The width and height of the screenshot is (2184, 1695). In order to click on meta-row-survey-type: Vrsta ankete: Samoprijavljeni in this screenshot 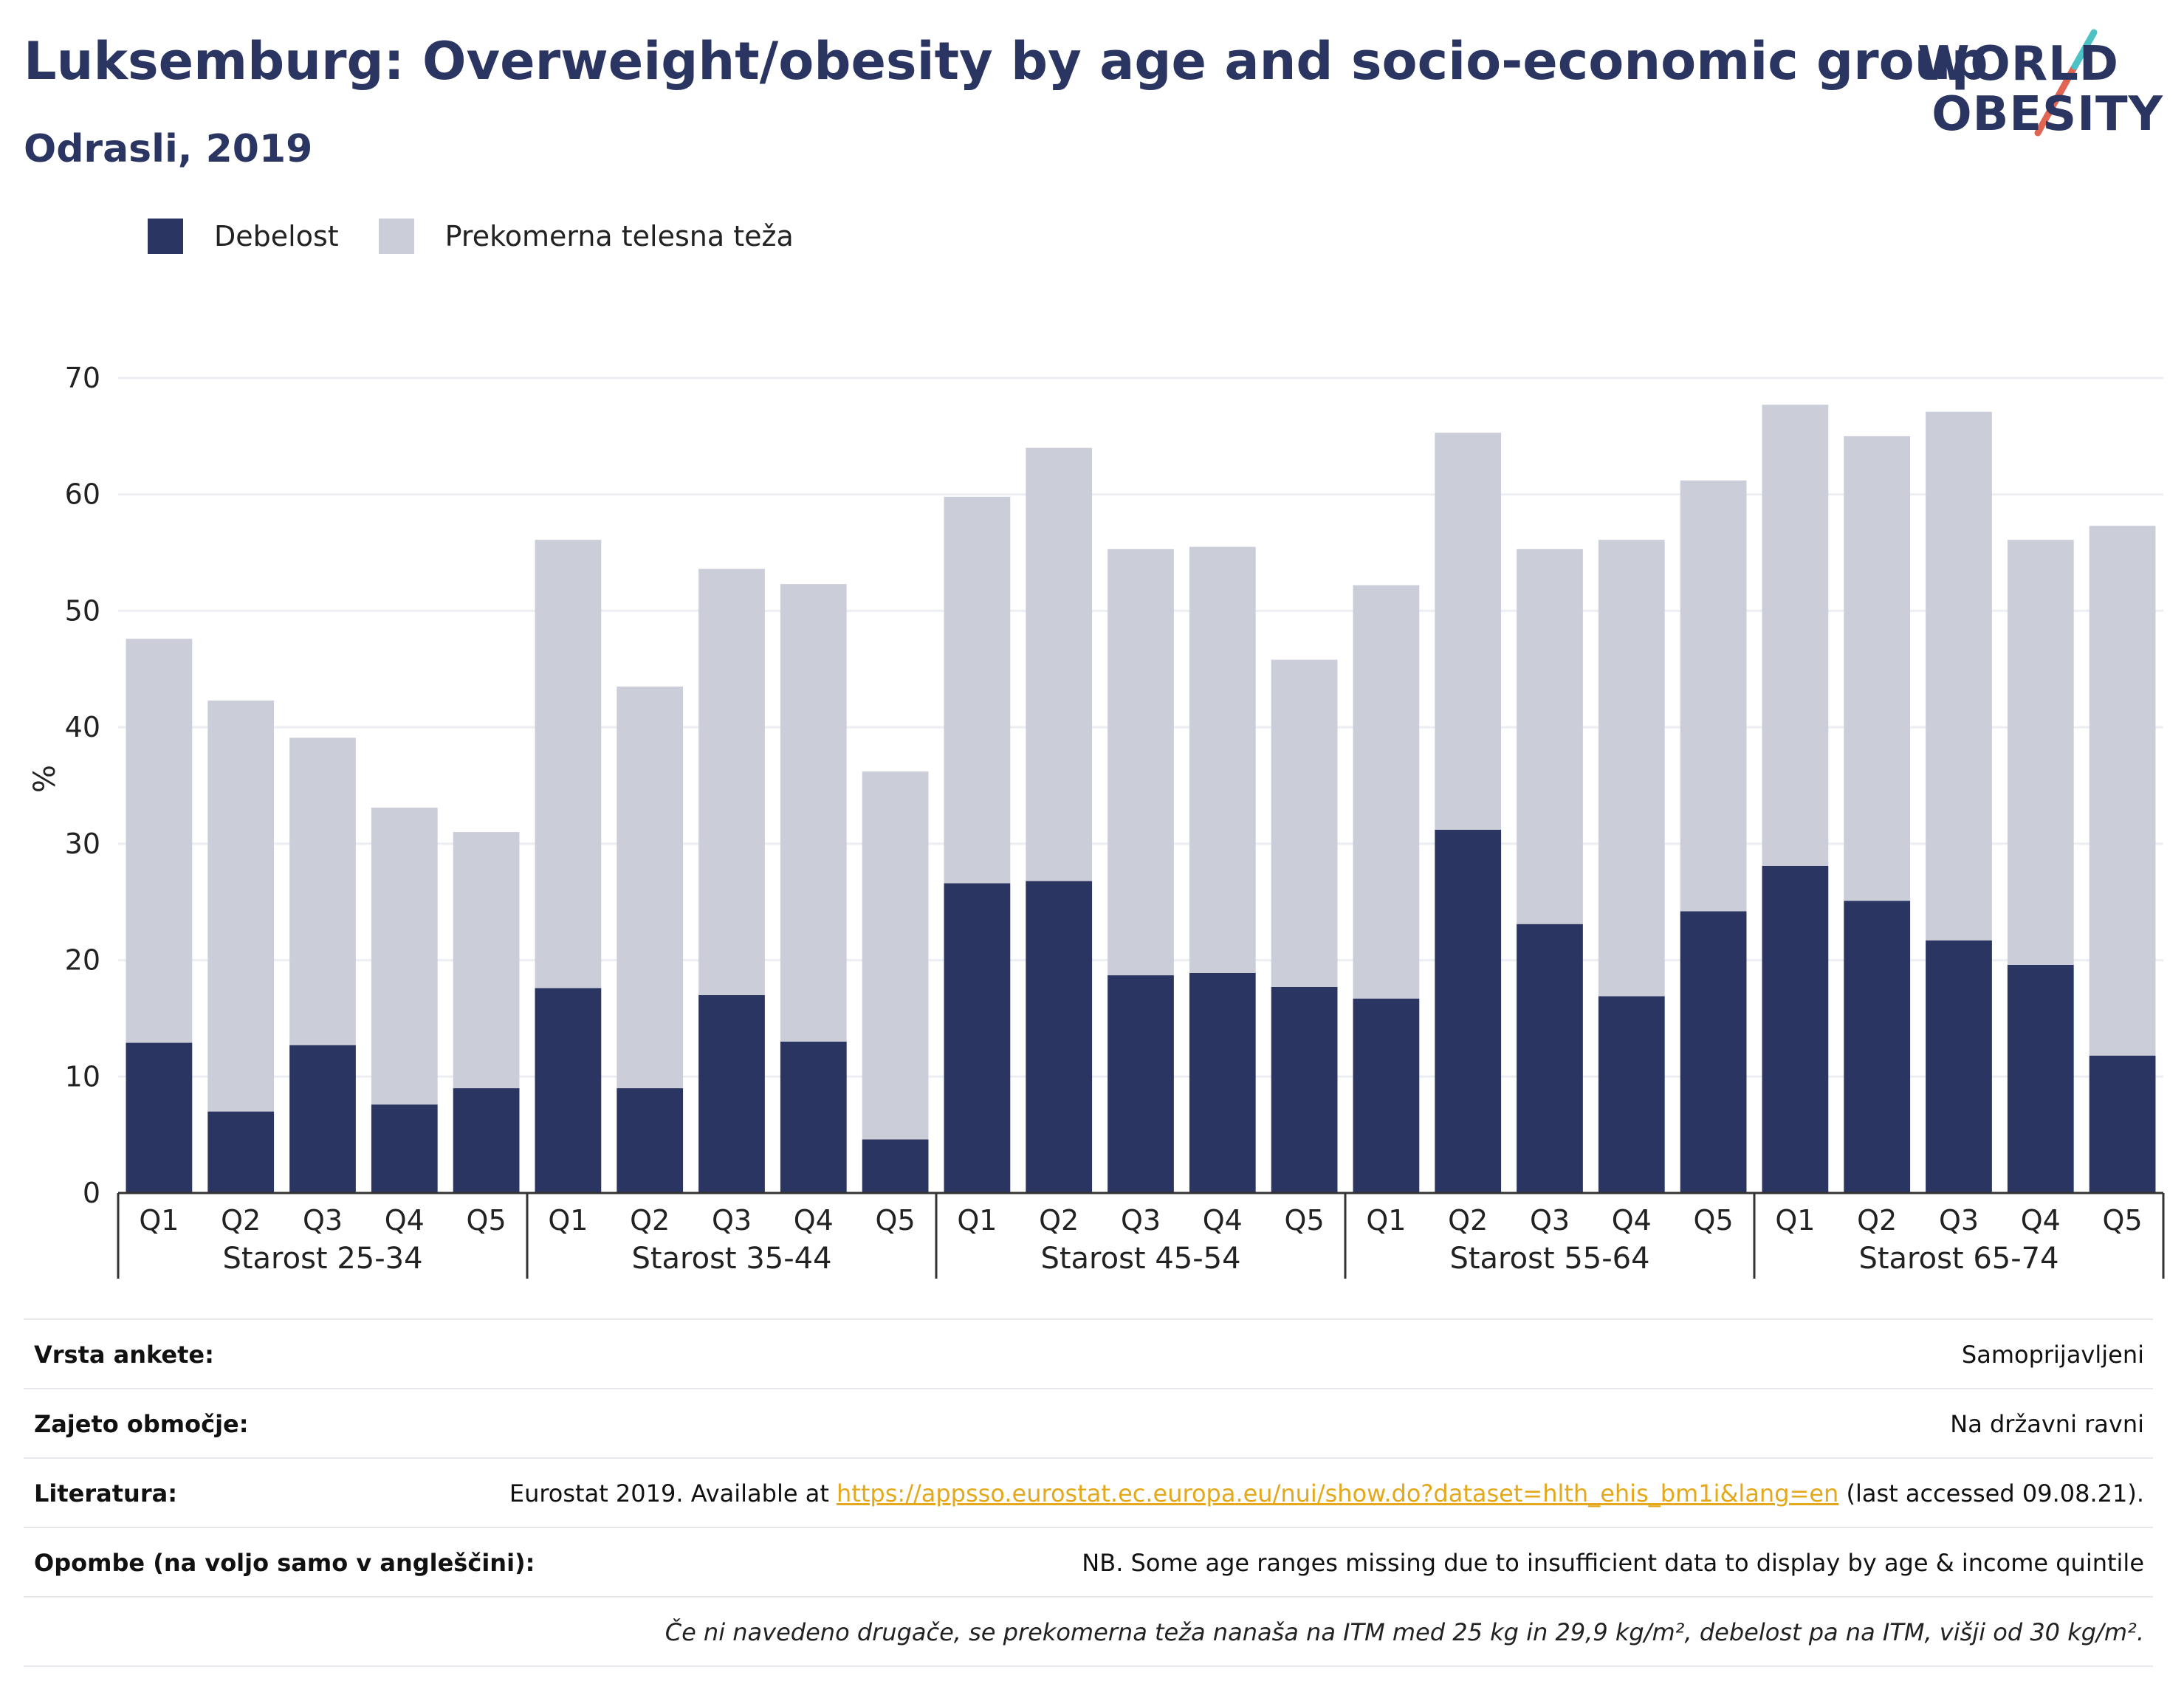, I will do `click(1089, 1354)`.